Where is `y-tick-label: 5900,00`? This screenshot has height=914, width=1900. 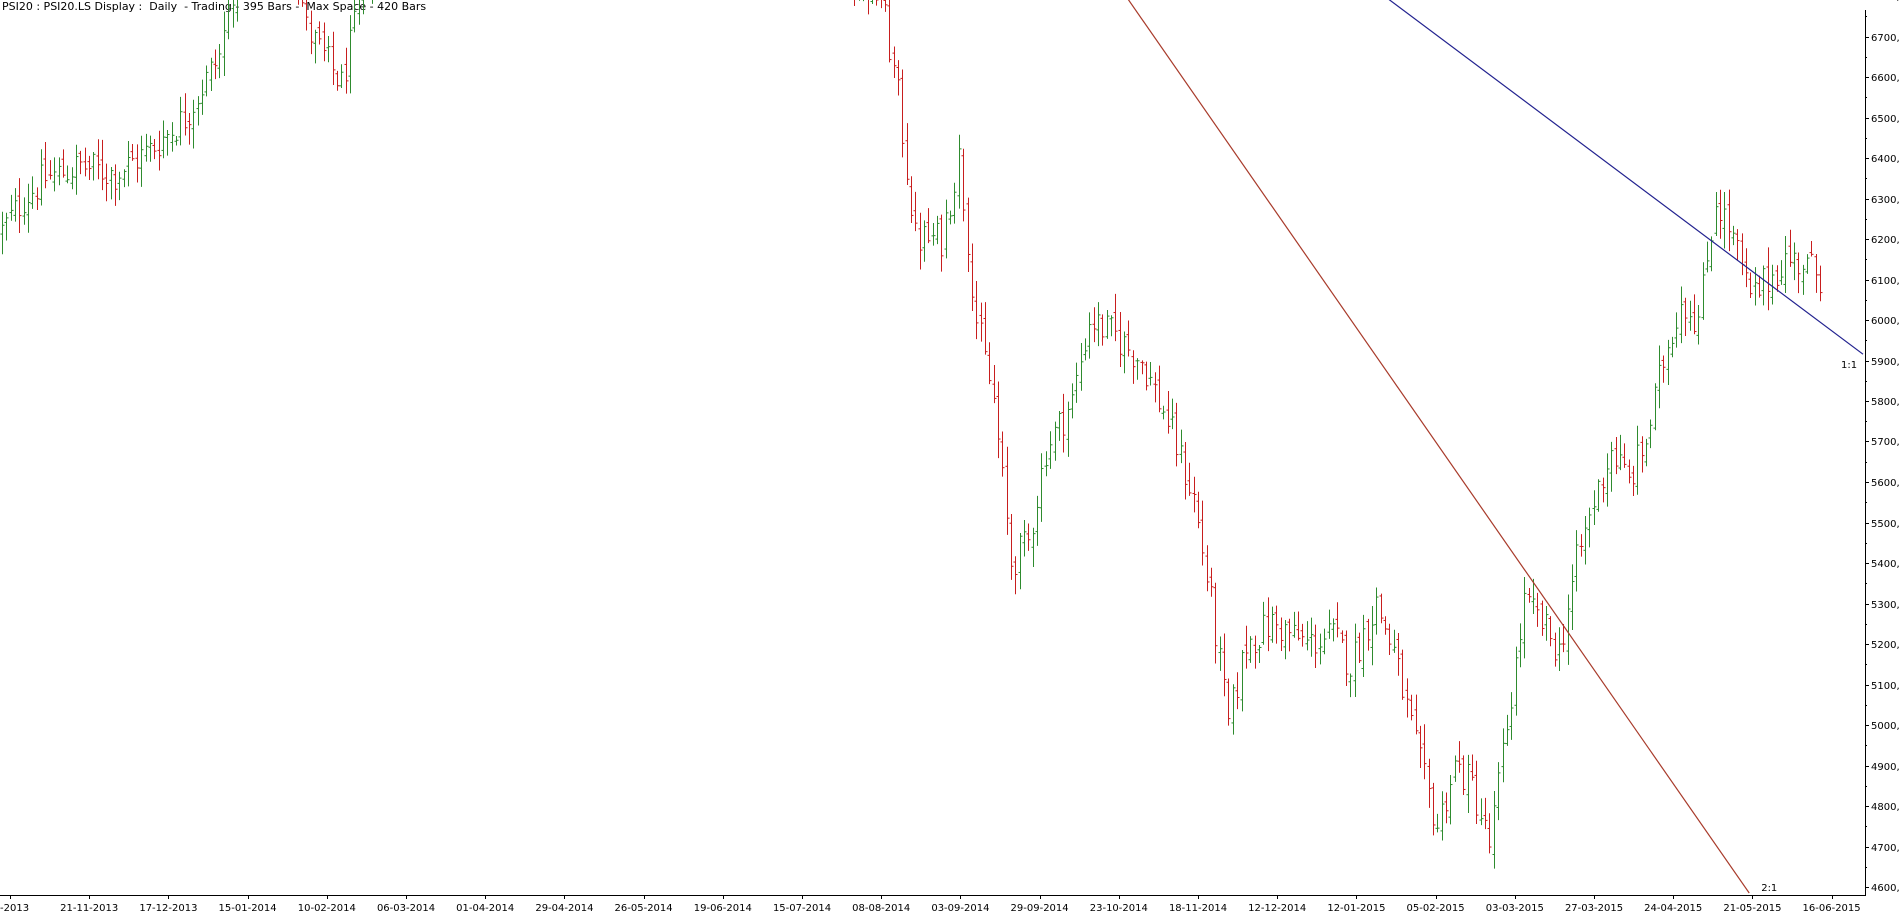
y-tick-label: 5900,00 is located at coordinates (1885, 362).